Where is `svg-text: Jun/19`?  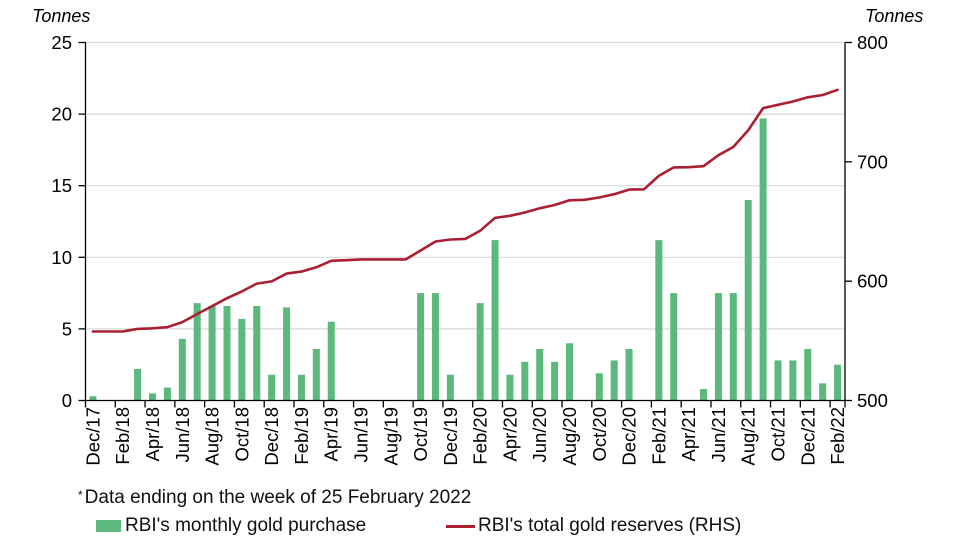
svg-text: Jun/19 is located at coordinates (361, 435).